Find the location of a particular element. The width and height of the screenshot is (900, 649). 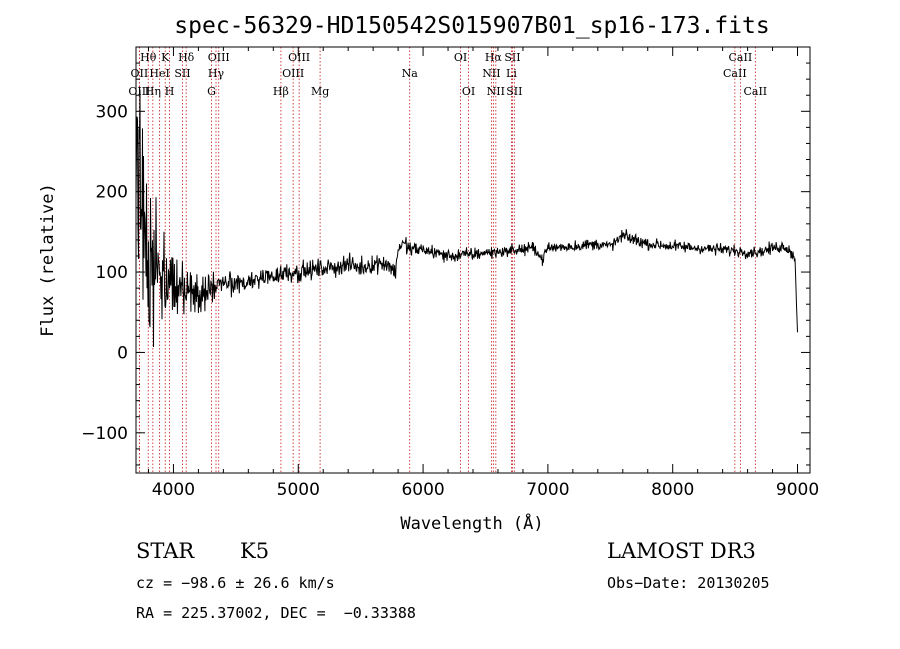

spectral-line-label: OII is located at coordinates (140, 73).